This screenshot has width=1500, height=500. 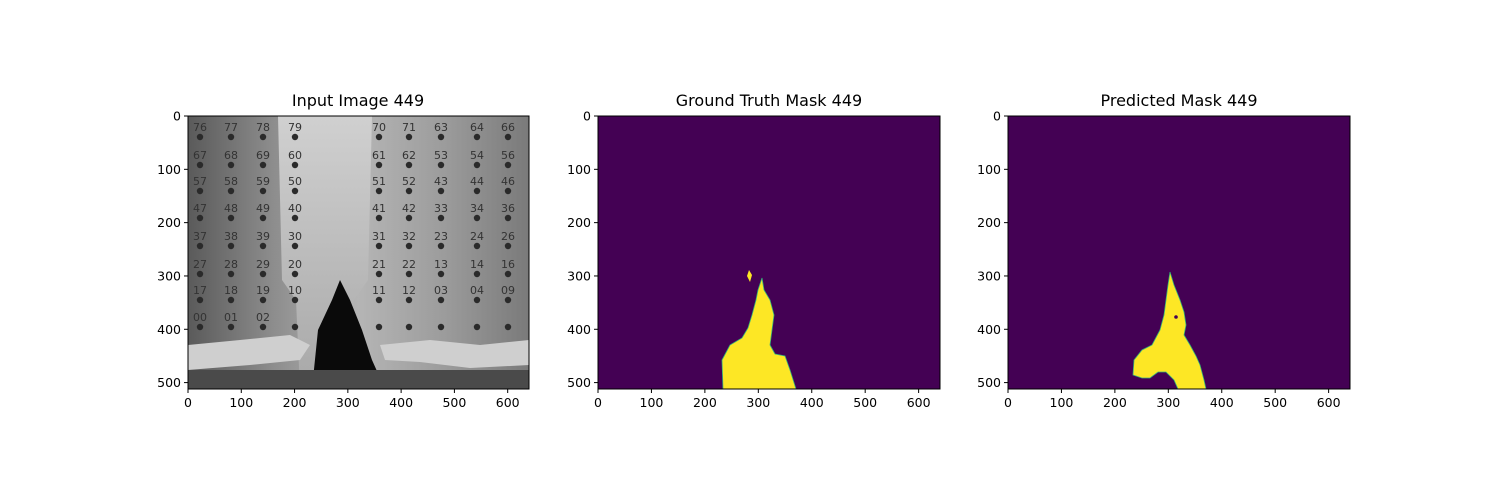 I want to click on photo-number-label: 40, so click(x=295, y=208).